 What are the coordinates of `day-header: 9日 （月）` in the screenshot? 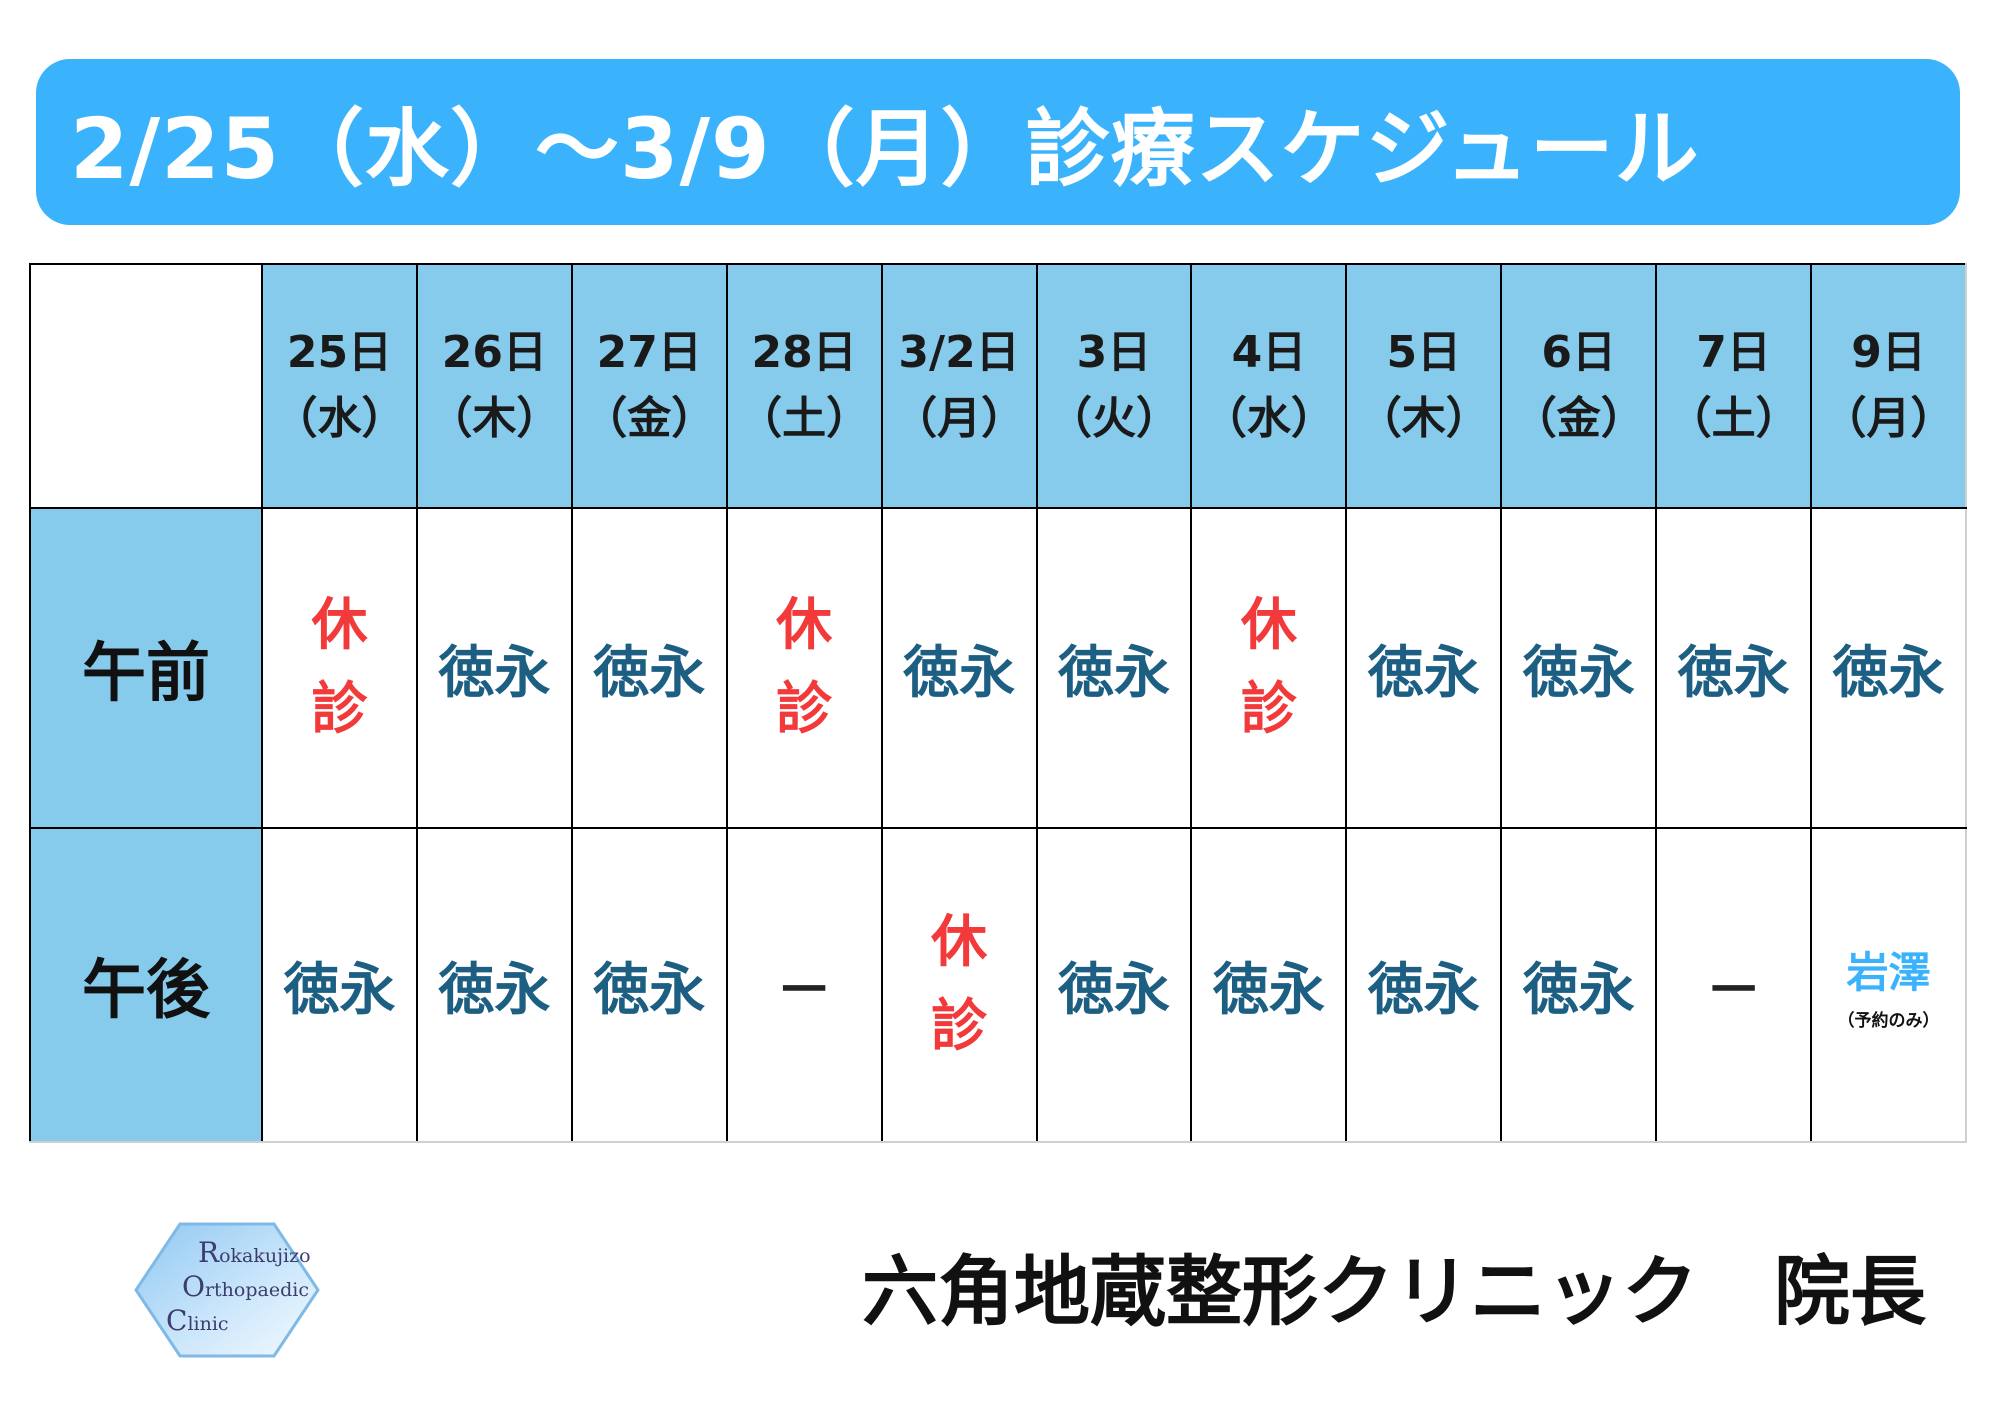 It's located at (1888, 386).